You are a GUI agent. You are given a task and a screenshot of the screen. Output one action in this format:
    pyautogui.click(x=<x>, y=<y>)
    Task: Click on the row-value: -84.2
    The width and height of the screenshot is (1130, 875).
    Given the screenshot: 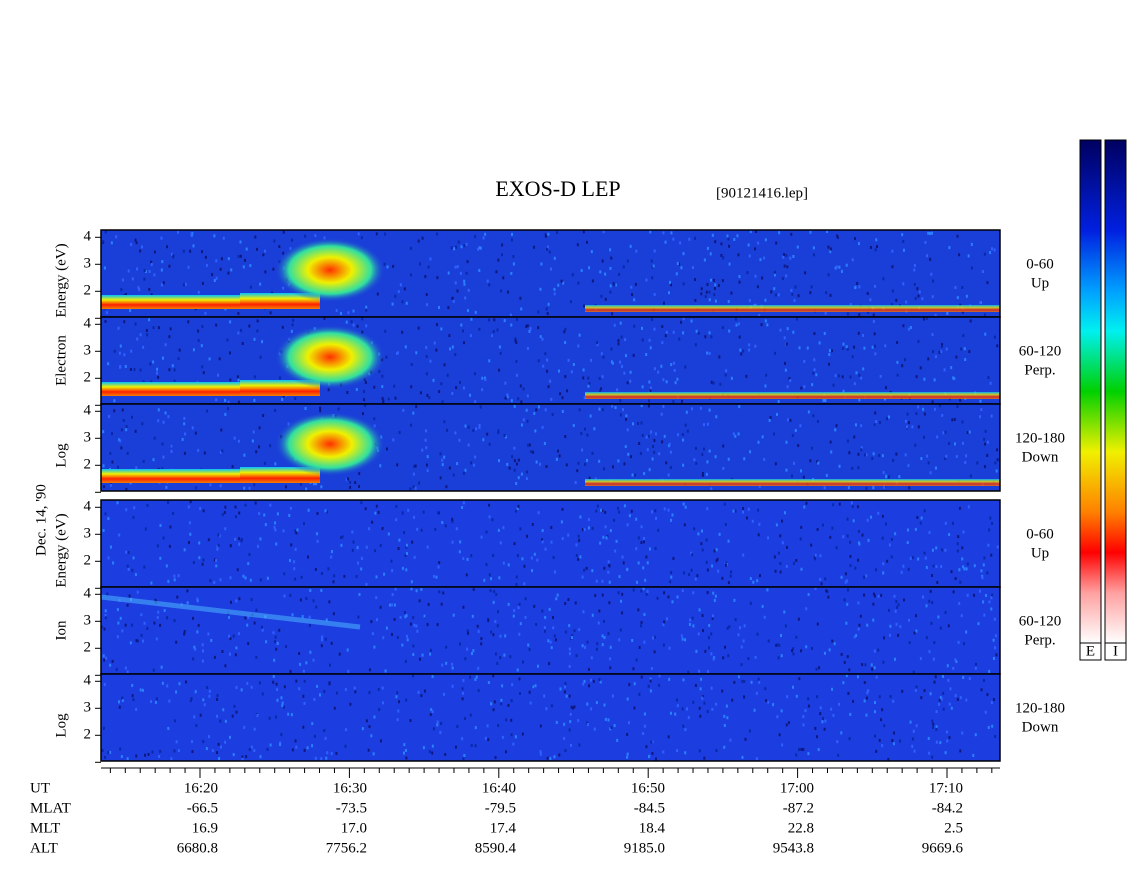 What is the action you would take?
    pyautogui.click(x=947, y=808)
    